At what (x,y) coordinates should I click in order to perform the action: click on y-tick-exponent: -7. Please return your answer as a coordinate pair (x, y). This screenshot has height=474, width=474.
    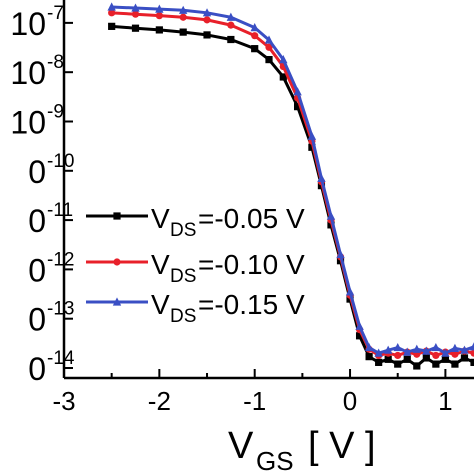
    Looking at the image, I should click on (55, 13).